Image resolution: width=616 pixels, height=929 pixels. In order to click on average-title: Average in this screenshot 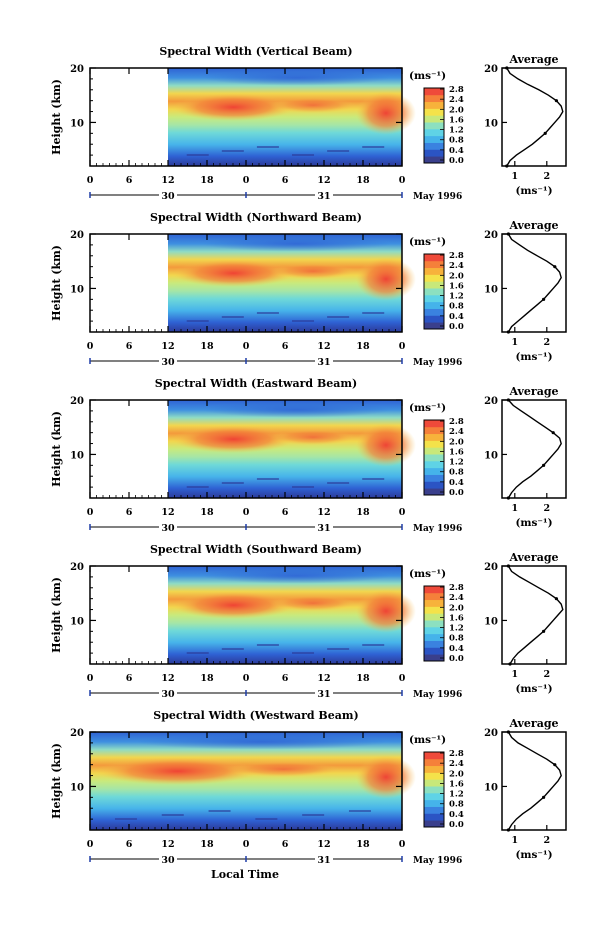, I will do `click(533, 225)`.